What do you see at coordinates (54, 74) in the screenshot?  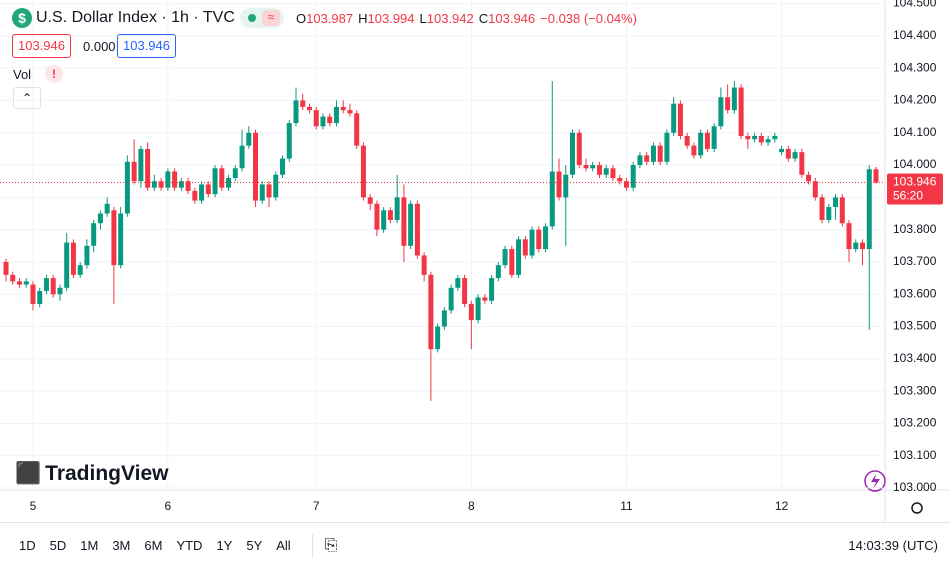 I see `warning-icon: !` at bounding box center [54, 74].